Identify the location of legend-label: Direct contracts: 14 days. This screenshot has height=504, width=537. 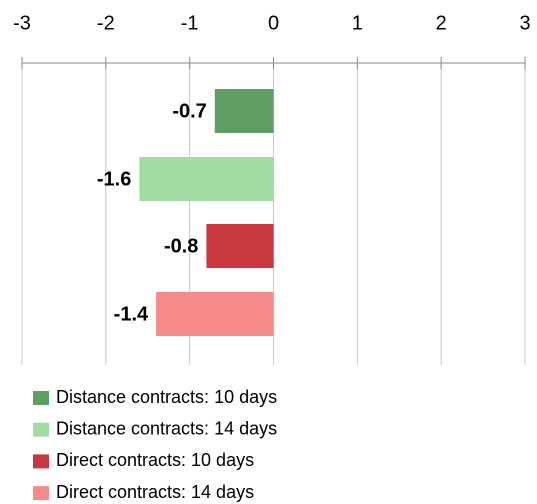
(155, 492).